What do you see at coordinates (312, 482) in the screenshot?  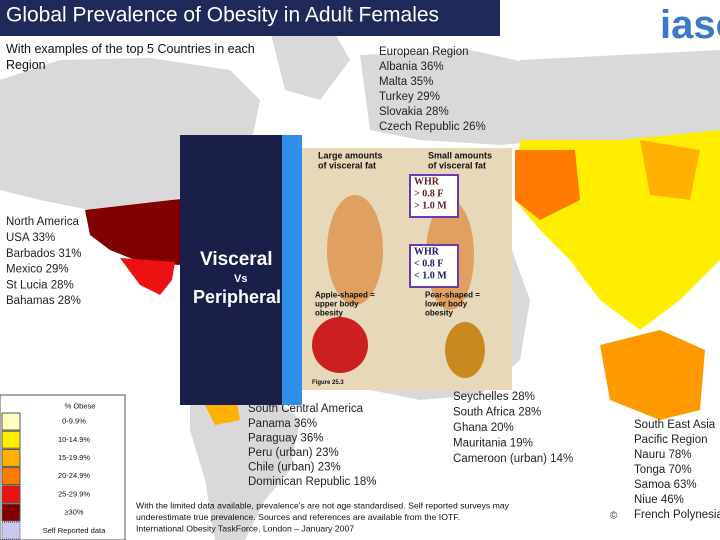 I see `region-line: Dominican Republic 18%` at bounding box center [312, 482].